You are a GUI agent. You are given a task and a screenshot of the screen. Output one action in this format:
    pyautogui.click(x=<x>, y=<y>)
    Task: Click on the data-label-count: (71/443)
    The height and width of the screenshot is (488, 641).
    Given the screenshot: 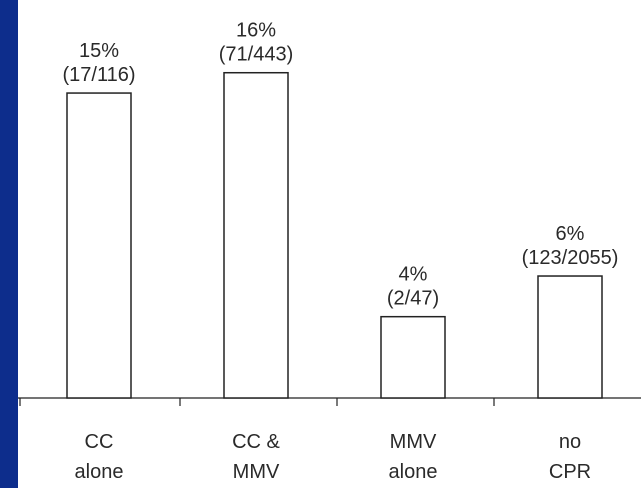 What is the action you would take?
    pyautogui.click(x=256, y=55)
    